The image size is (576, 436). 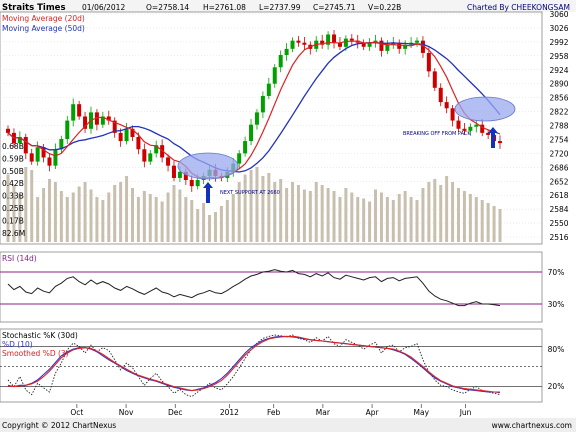 What do you see at coordinates (59, 425) in the screenshot?
I see `footer-copyright: Copyright © 2012 ChartNexus` at bounding box center [59, 425].